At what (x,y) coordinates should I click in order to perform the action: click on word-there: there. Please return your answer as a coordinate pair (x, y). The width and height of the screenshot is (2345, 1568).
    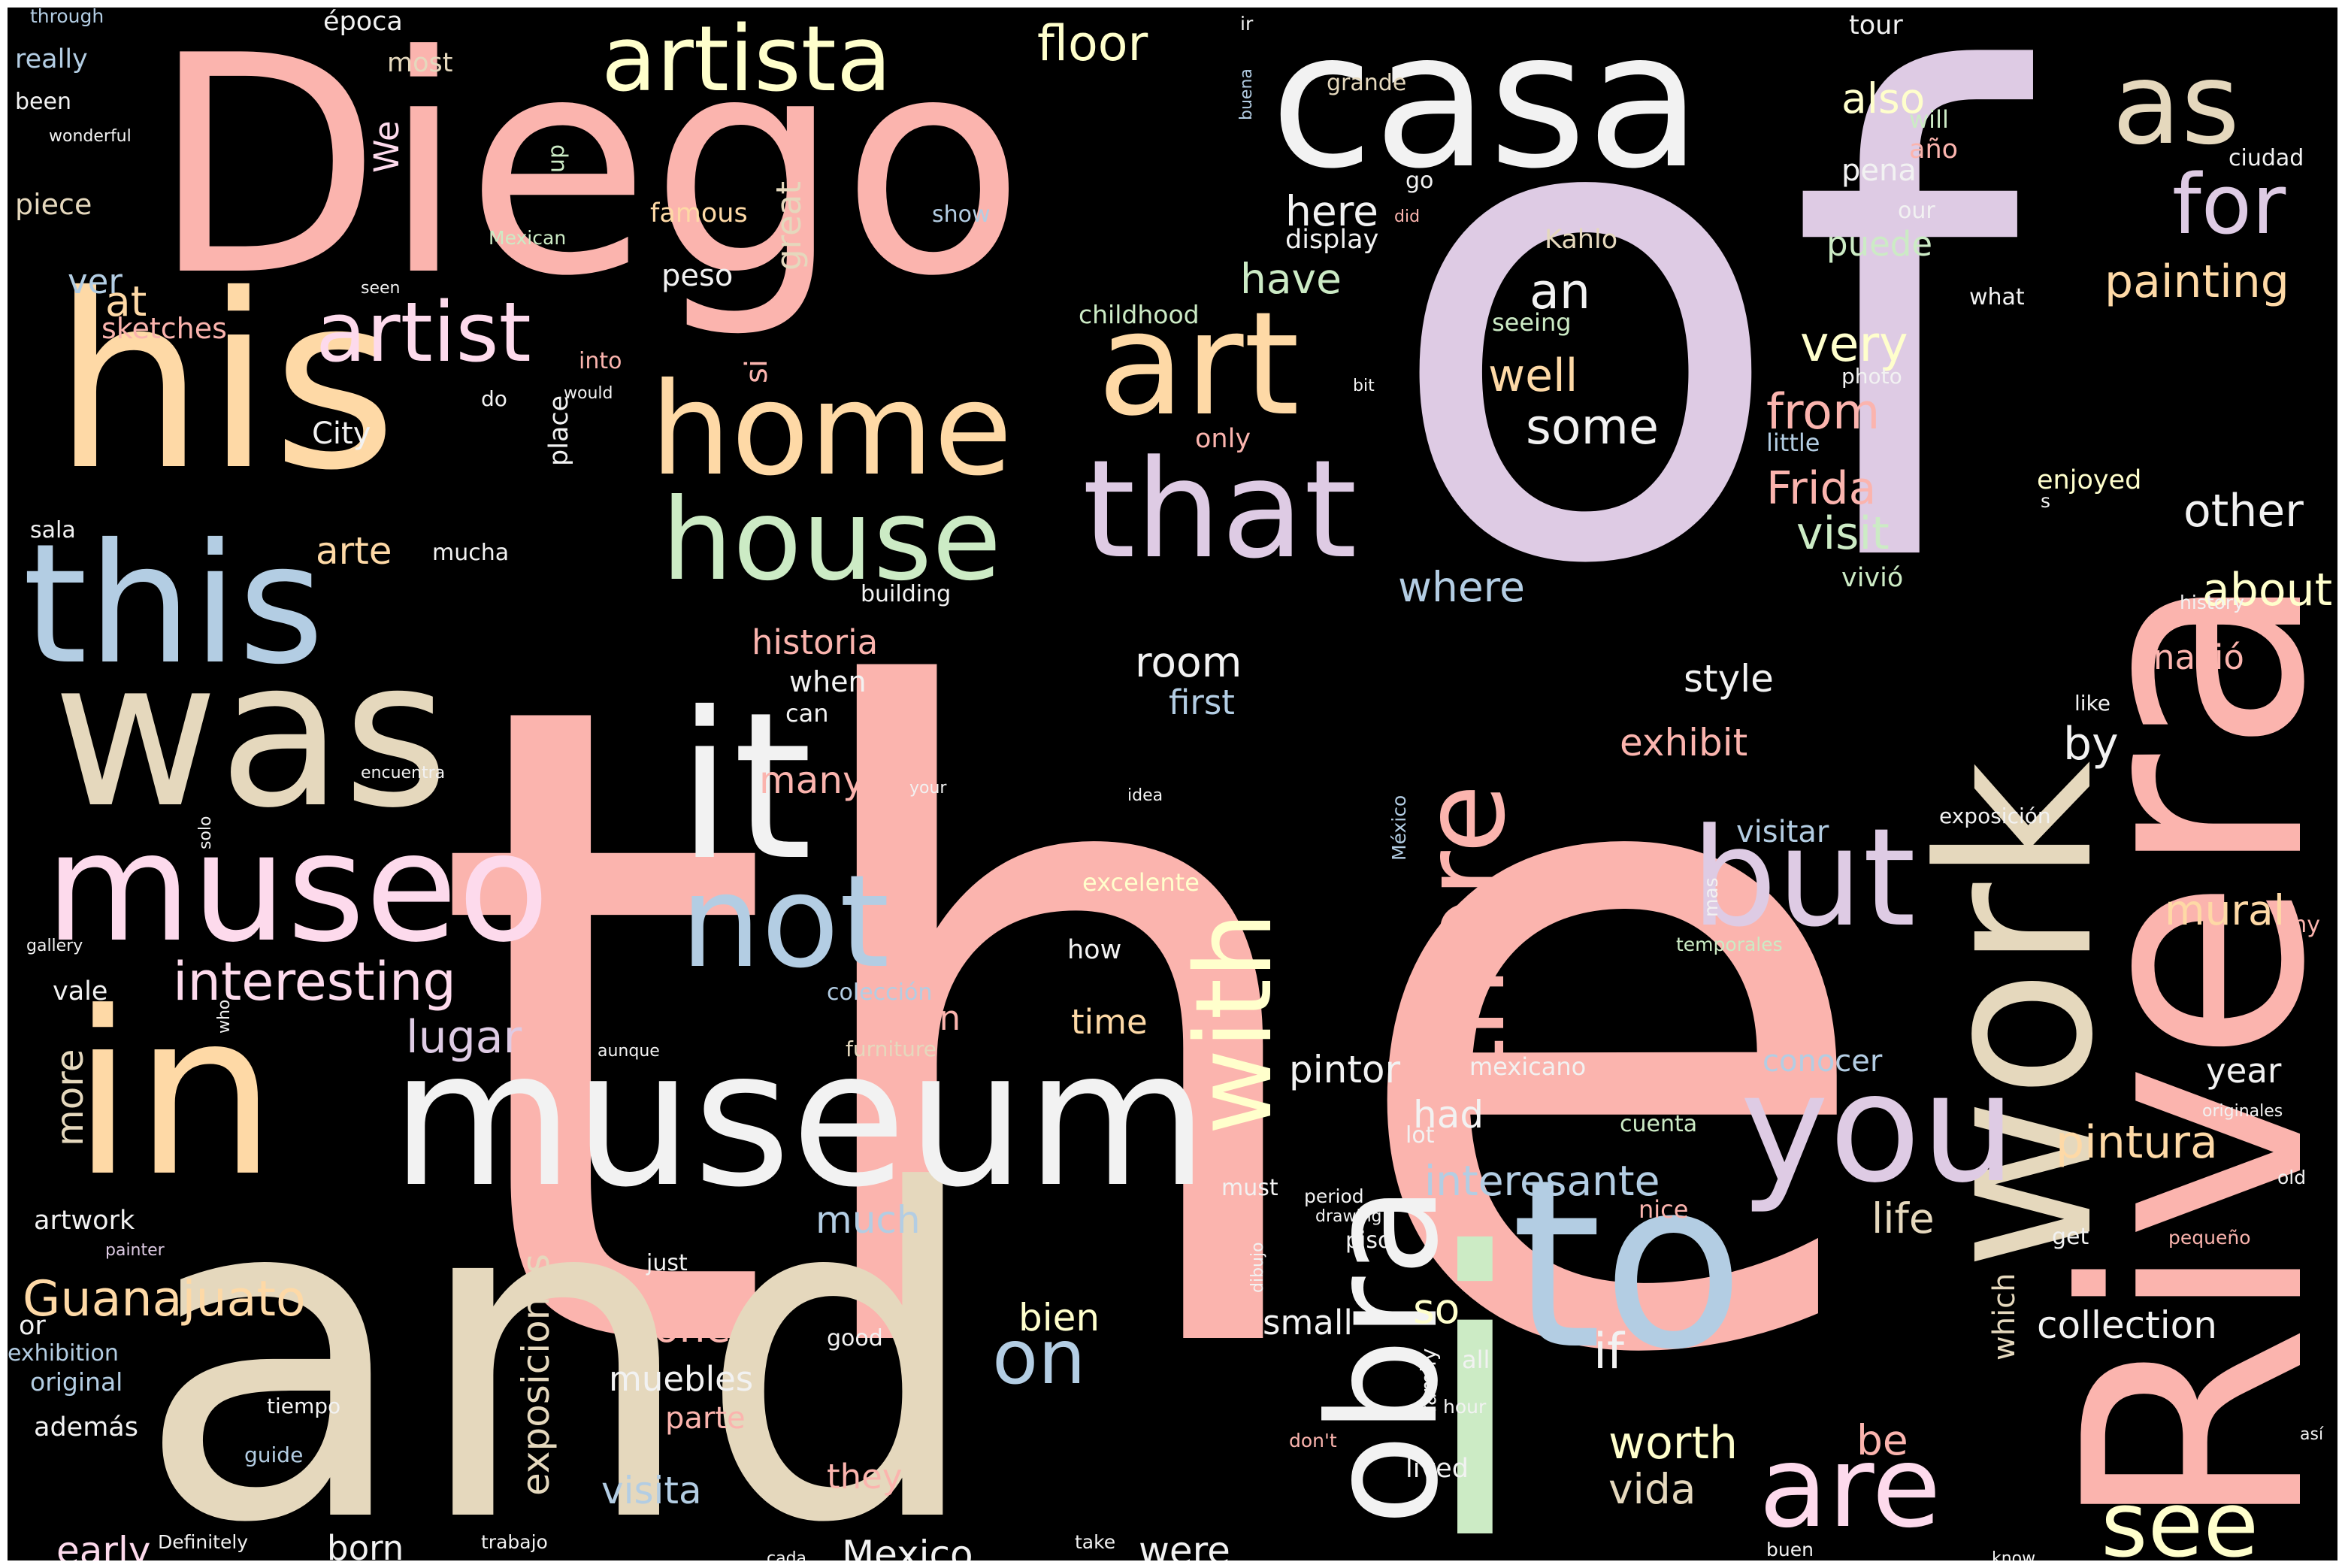
    Looking at the image, I should click on (1464, 933).